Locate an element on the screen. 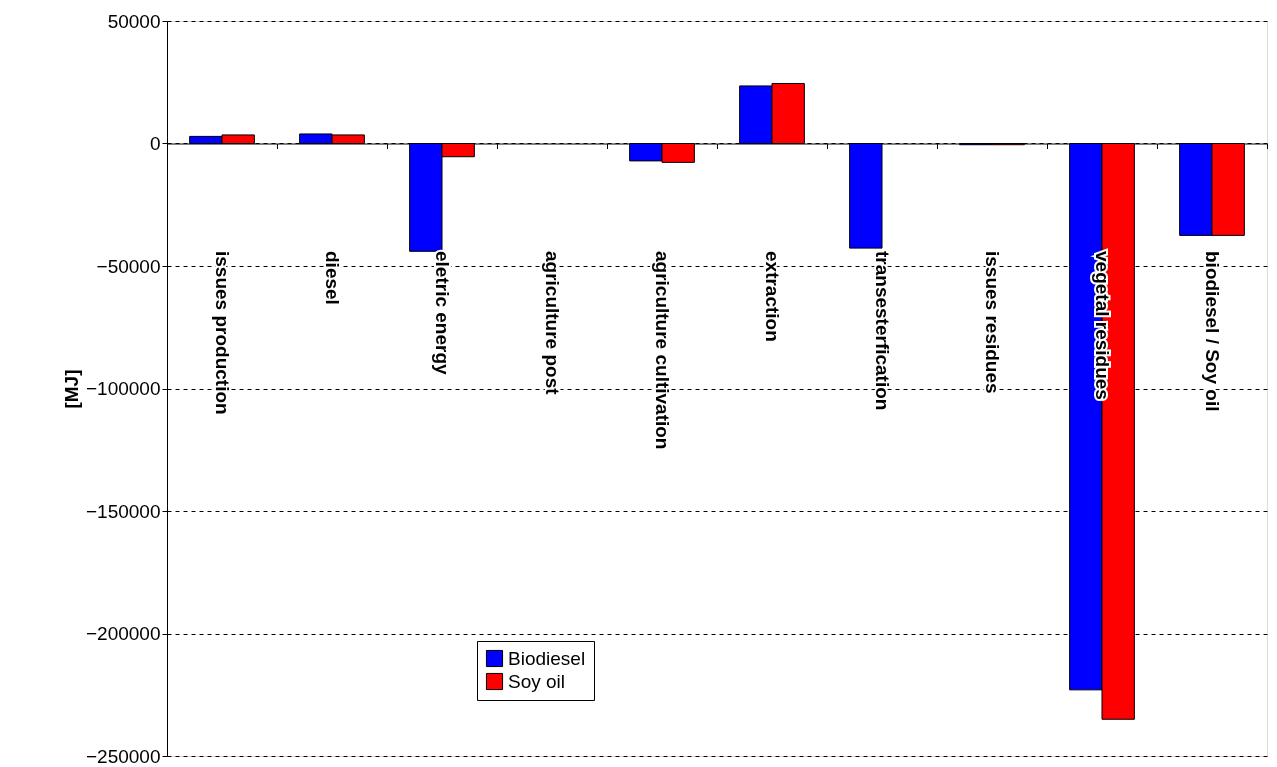  x-tick-label: eletric energy is located at coordinates (442, 313).